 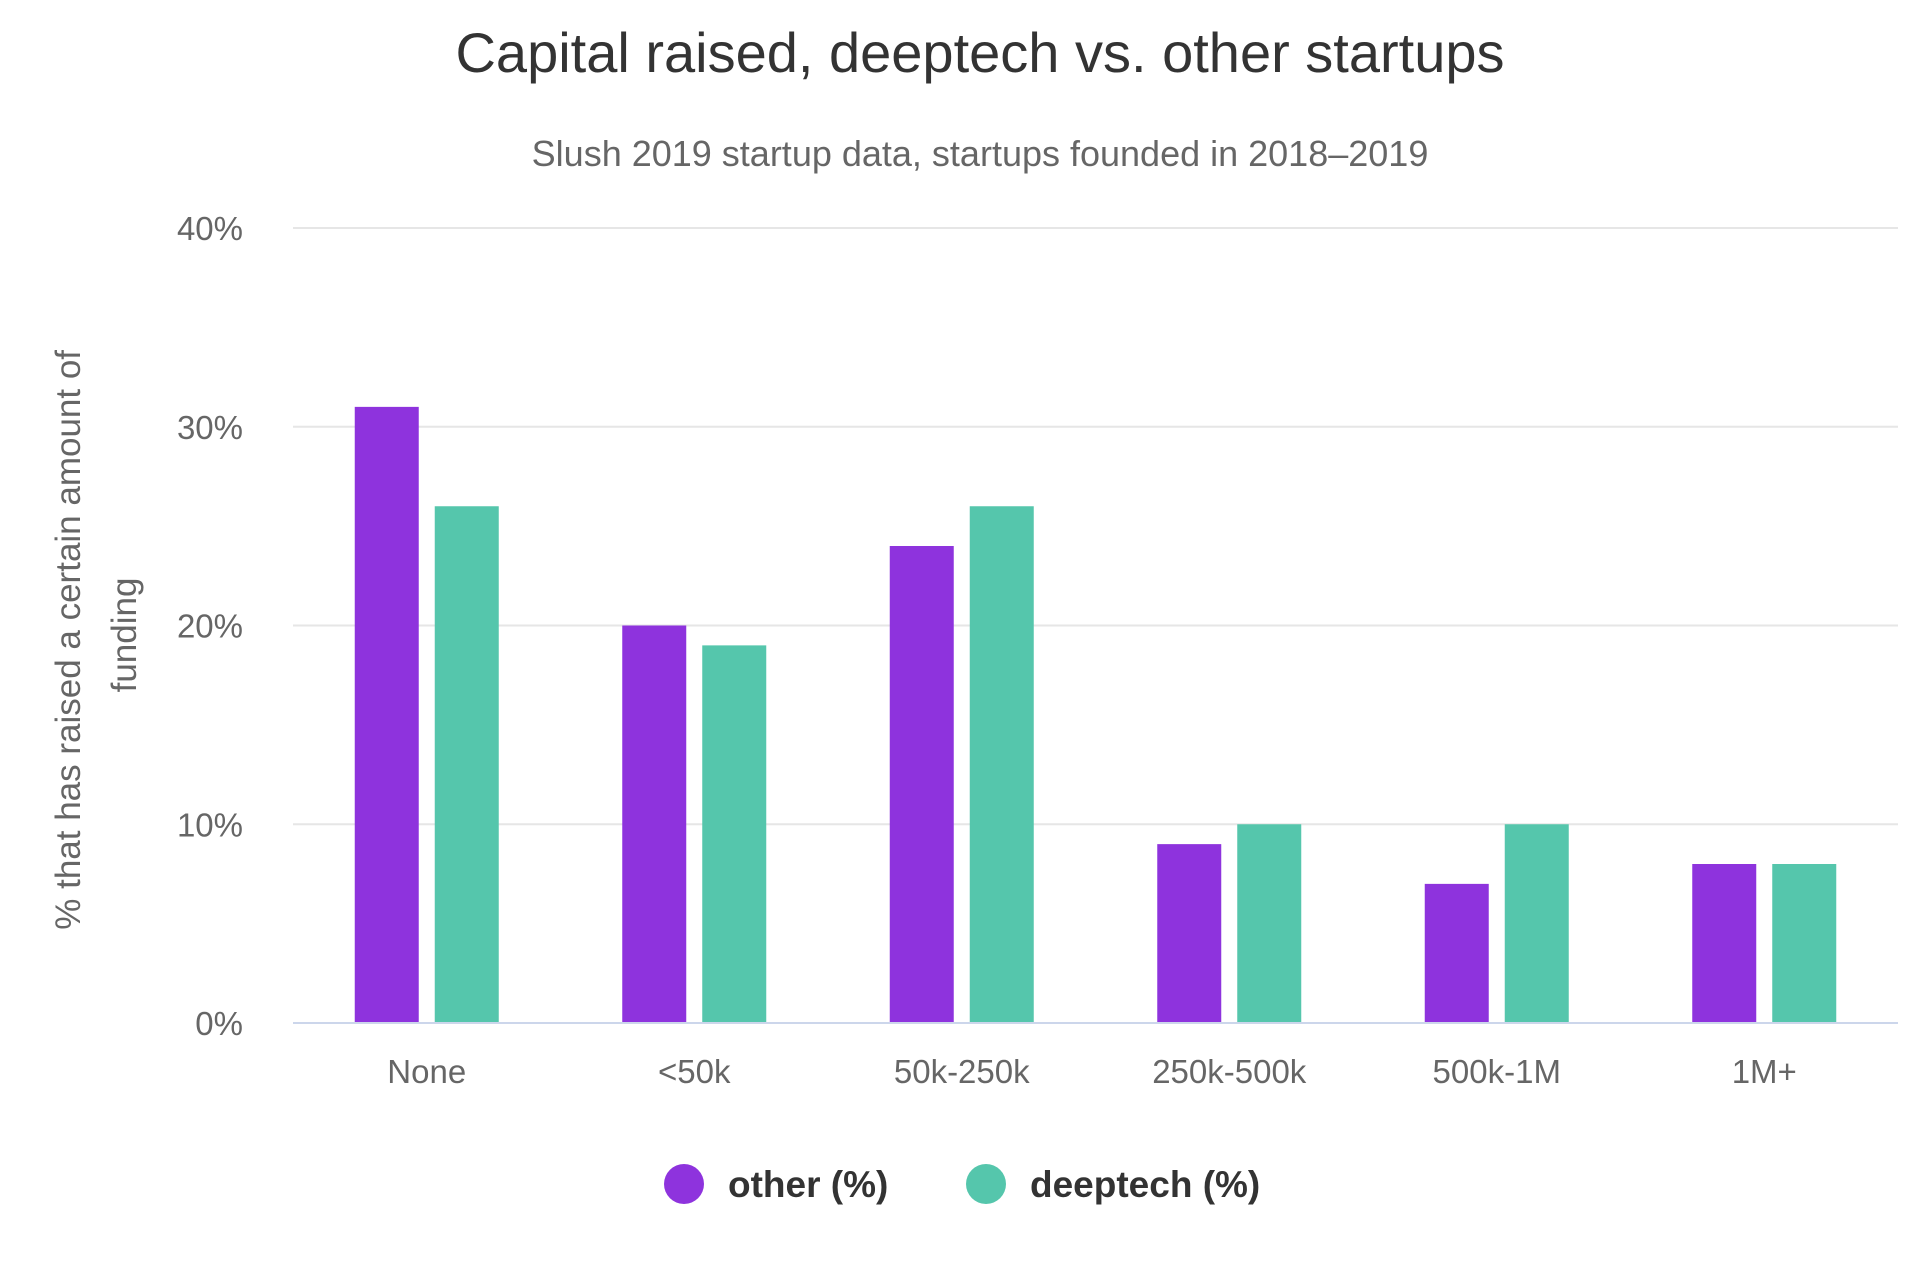 I want to click on x-axis-ticks: None <50k 50k-250k 250k-500k 500k-1M 1M+, so click(x=1092, y=1071).